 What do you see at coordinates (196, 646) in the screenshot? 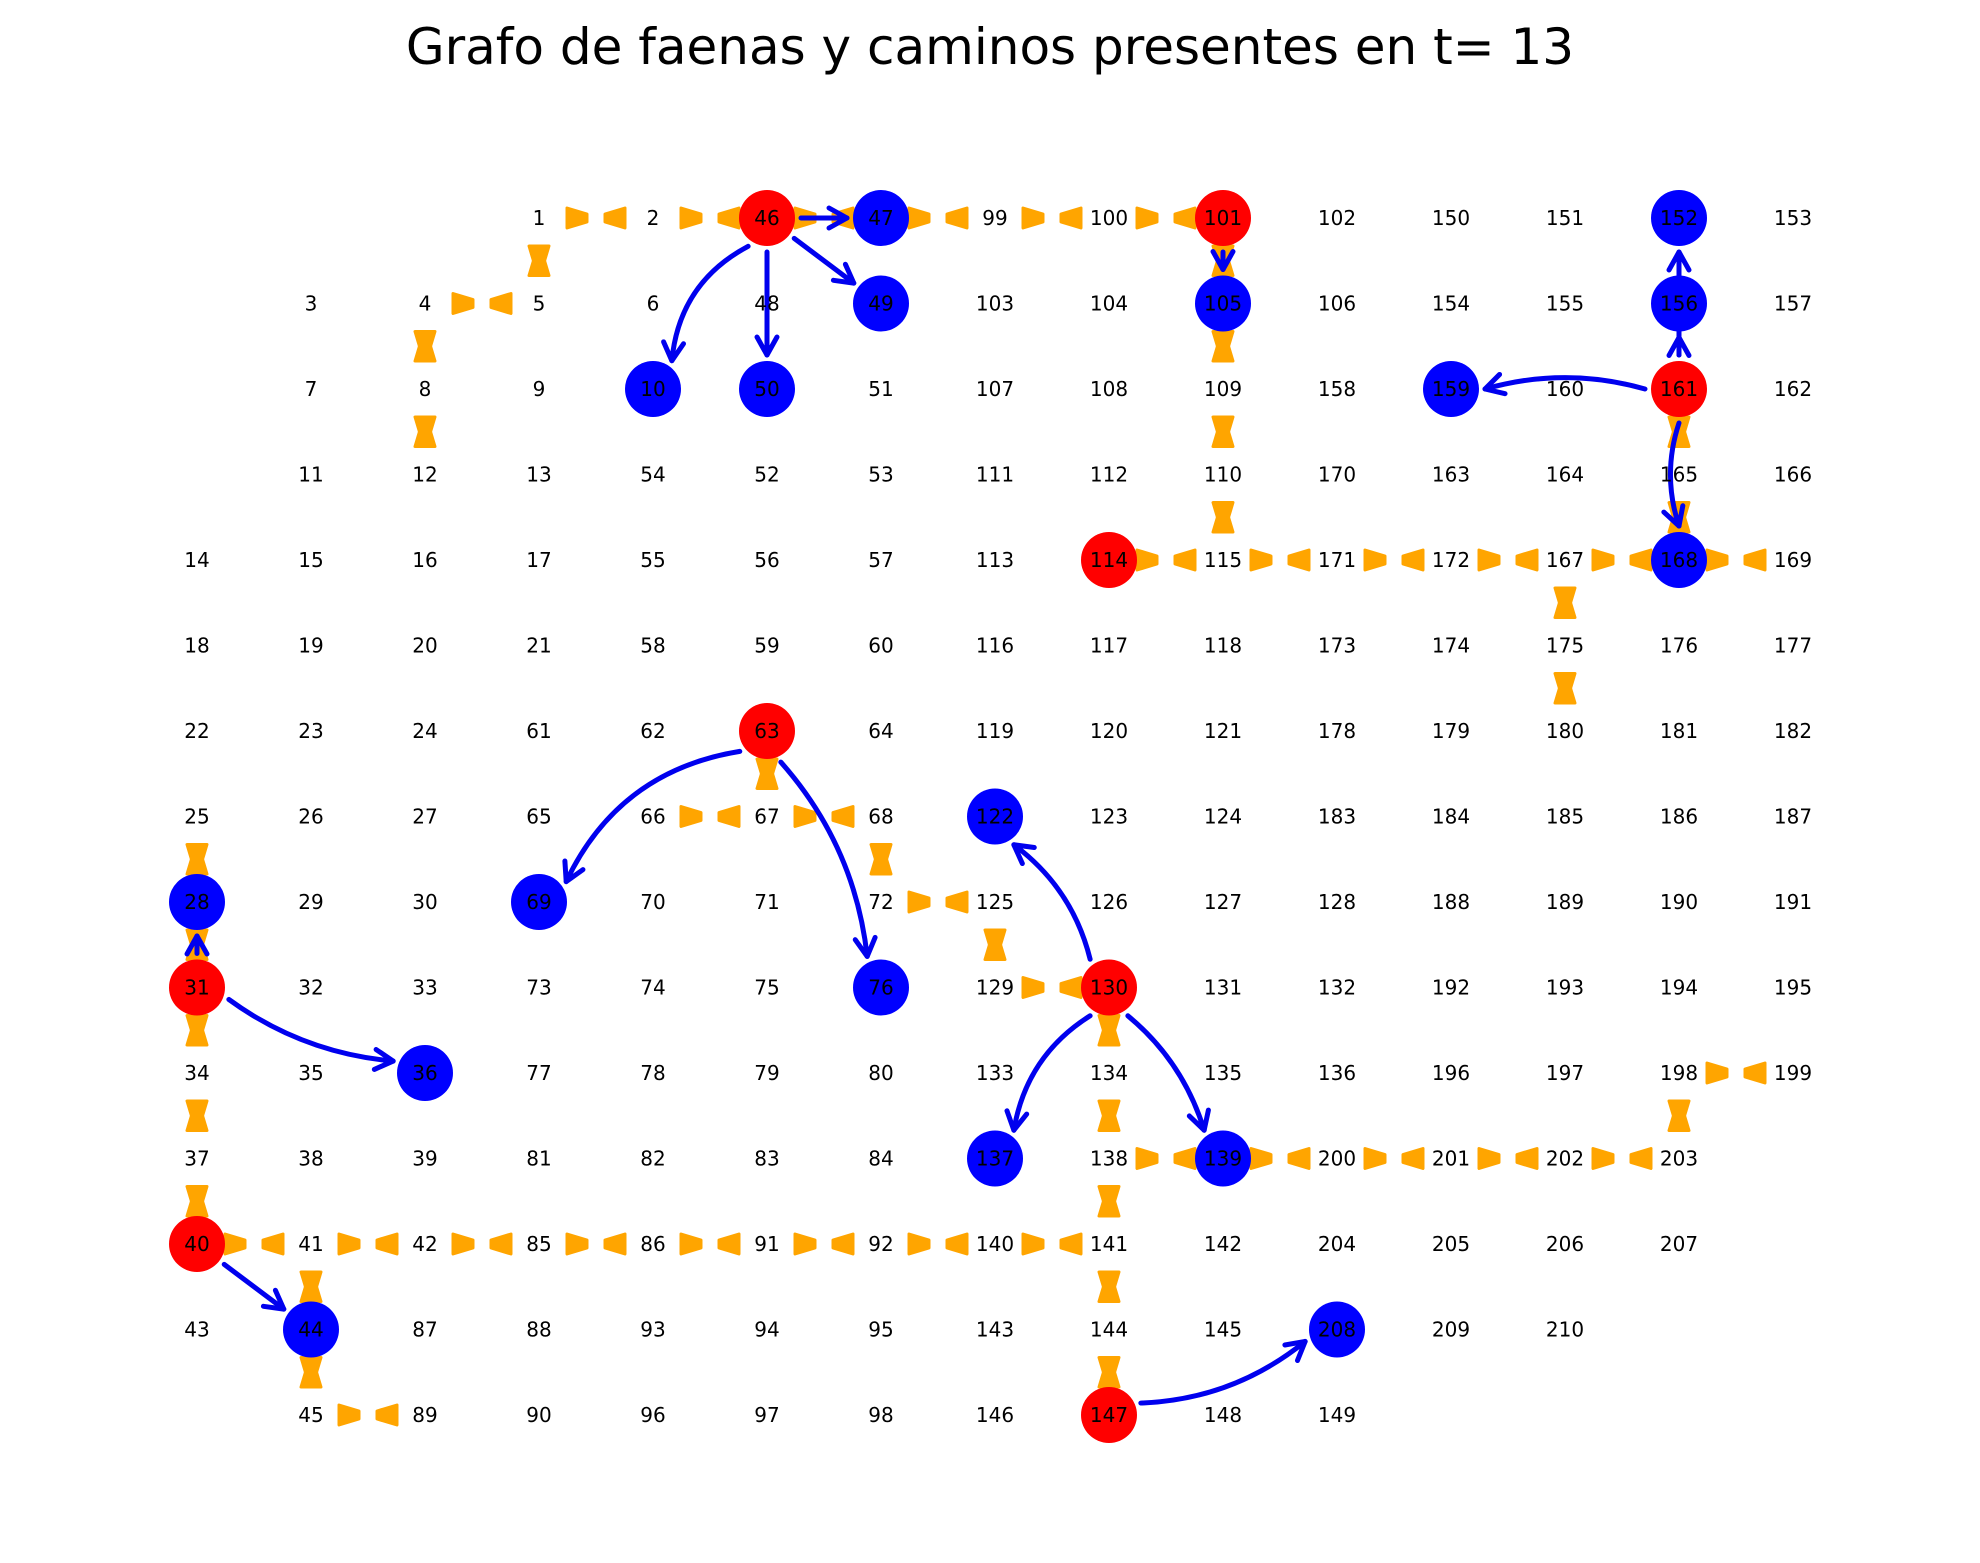
I see `node-label: 18` at bounding box center [196, 646].